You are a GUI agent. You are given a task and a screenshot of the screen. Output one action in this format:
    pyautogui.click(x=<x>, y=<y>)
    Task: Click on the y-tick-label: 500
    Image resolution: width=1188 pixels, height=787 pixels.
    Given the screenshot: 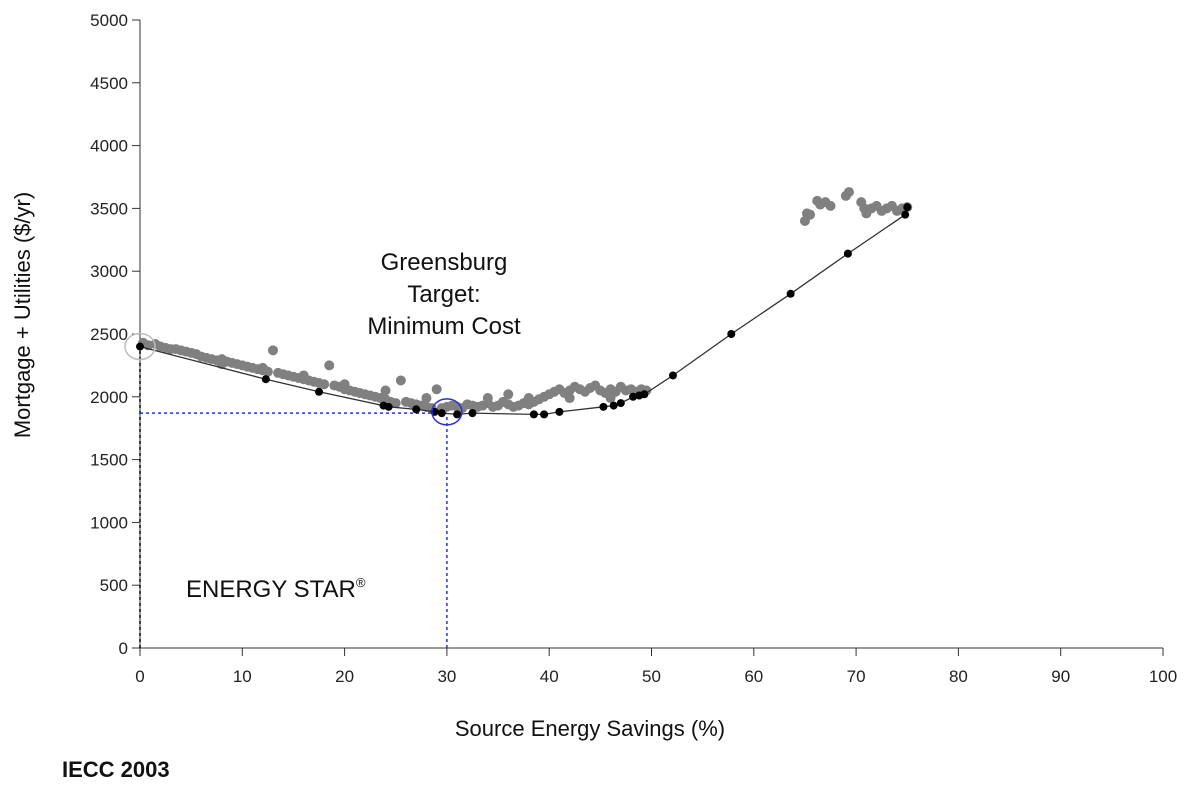 What is the action you would take?
    pyautogui.click(x=114, y=585)
    